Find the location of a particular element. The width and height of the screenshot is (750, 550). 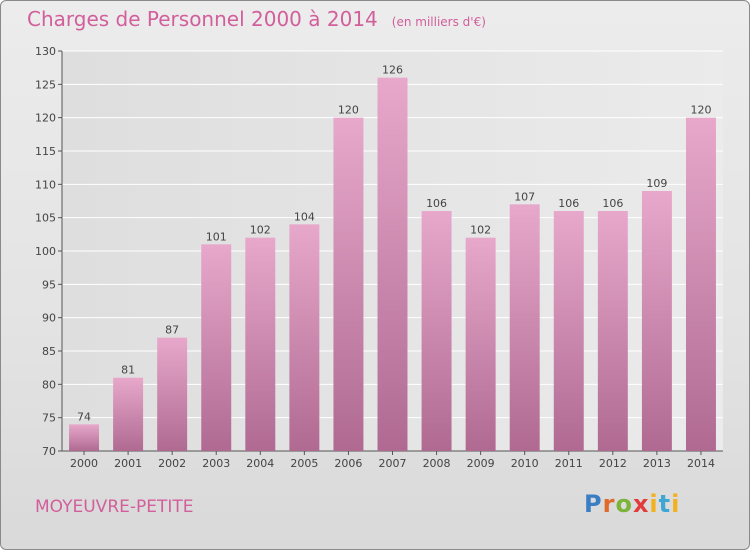

x-tick-label: 2009 is located at coordinates (481, 463).